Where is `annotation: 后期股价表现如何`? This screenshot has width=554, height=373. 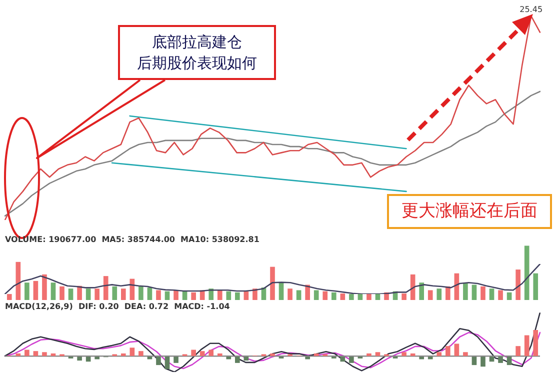 annotation: 后期股价表现如何 is located at coordinates (197, 63).